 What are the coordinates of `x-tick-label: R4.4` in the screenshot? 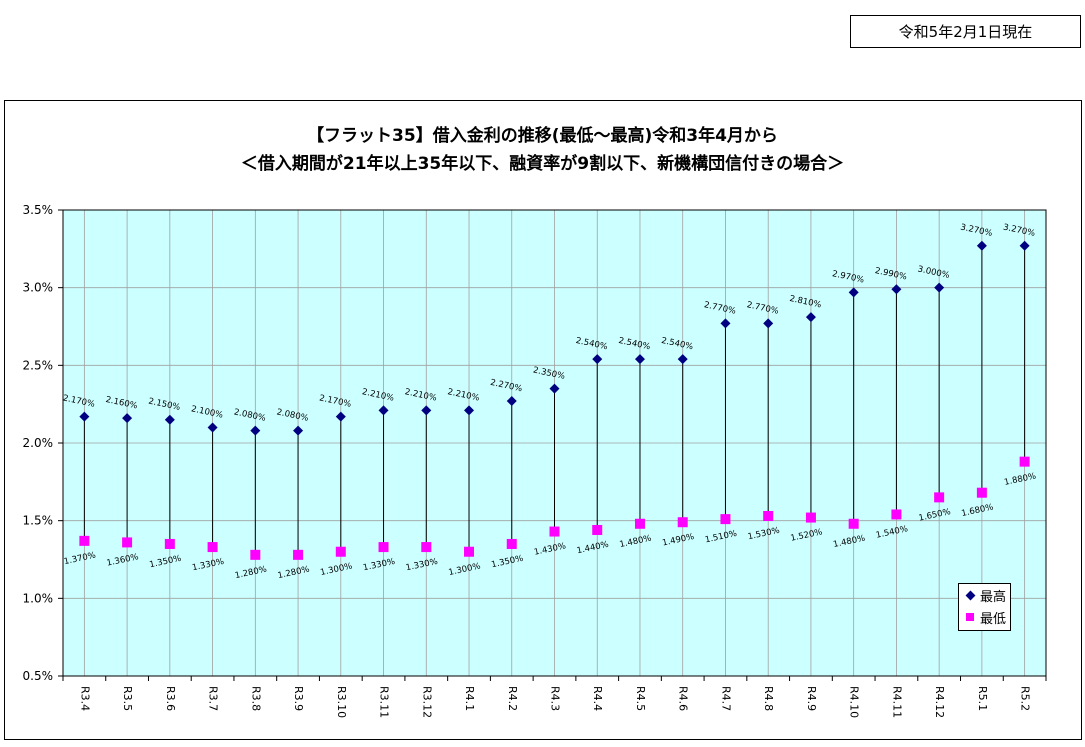 It's located at (597, 698).